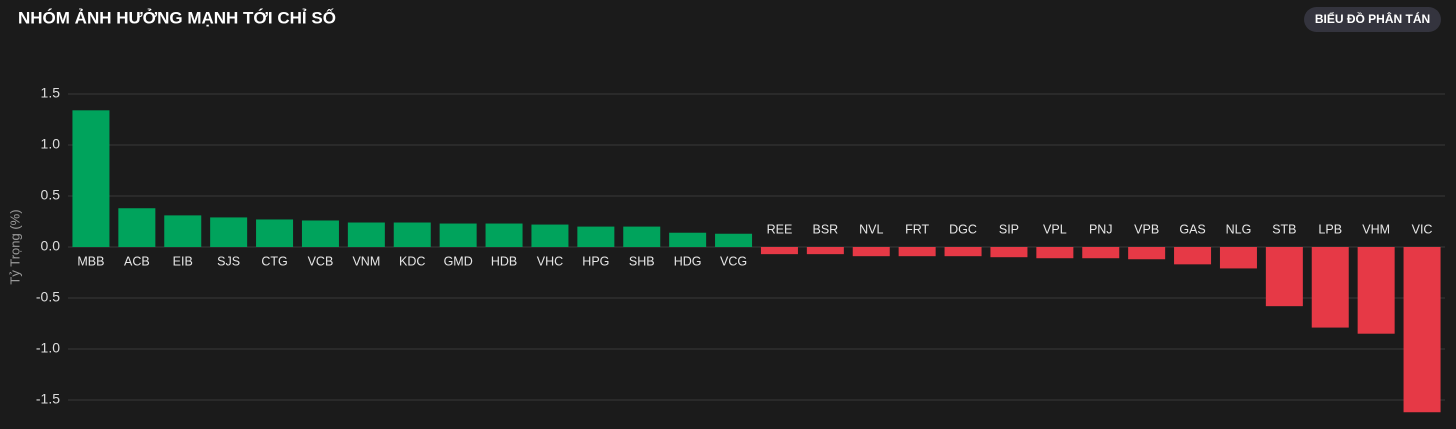 The height and width of the screenshot is (429, 1456). I want to click on x-tick-label: VIC, so click(1422, 229).